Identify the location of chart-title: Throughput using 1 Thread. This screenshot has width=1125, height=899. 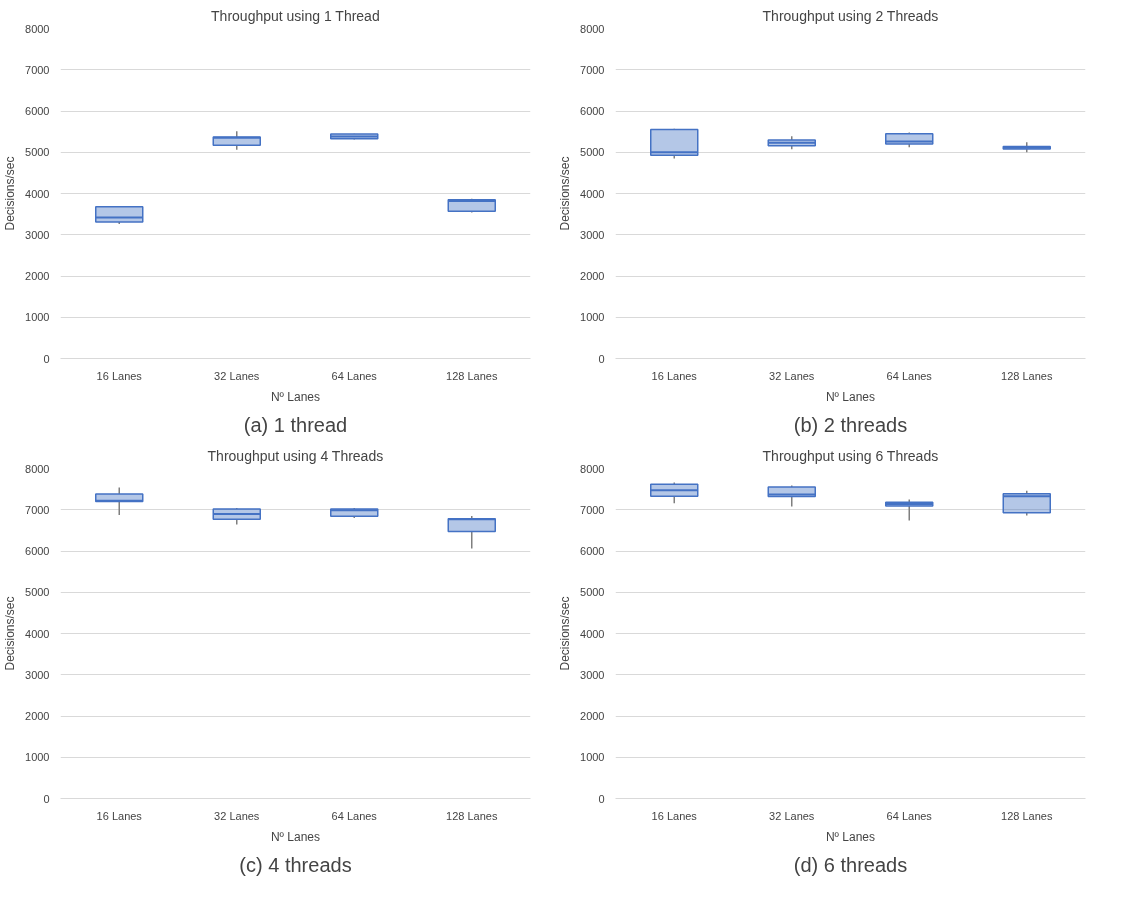
(295, 15).